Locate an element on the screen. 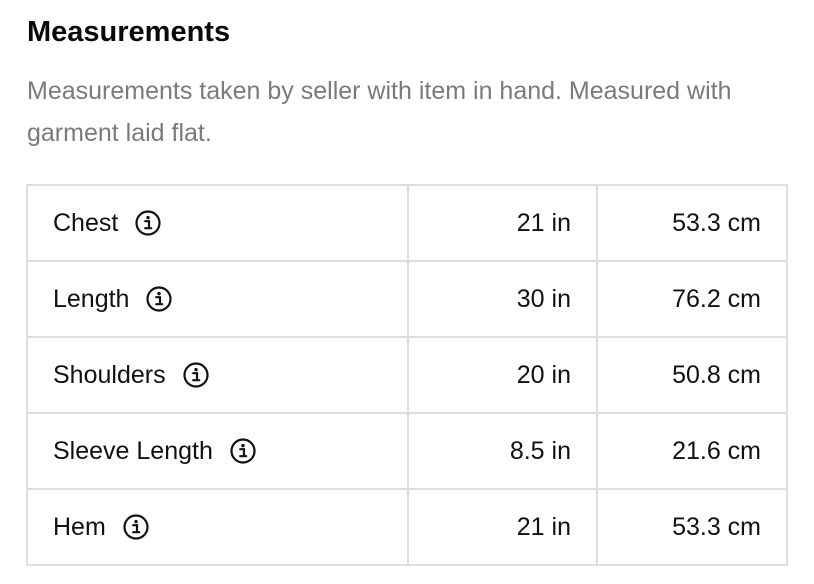 The height and width of the screenshot is (584, 814). table-row: Sleeve Length 8.5 in 21.6 cm is located at coordinates (407, 451).